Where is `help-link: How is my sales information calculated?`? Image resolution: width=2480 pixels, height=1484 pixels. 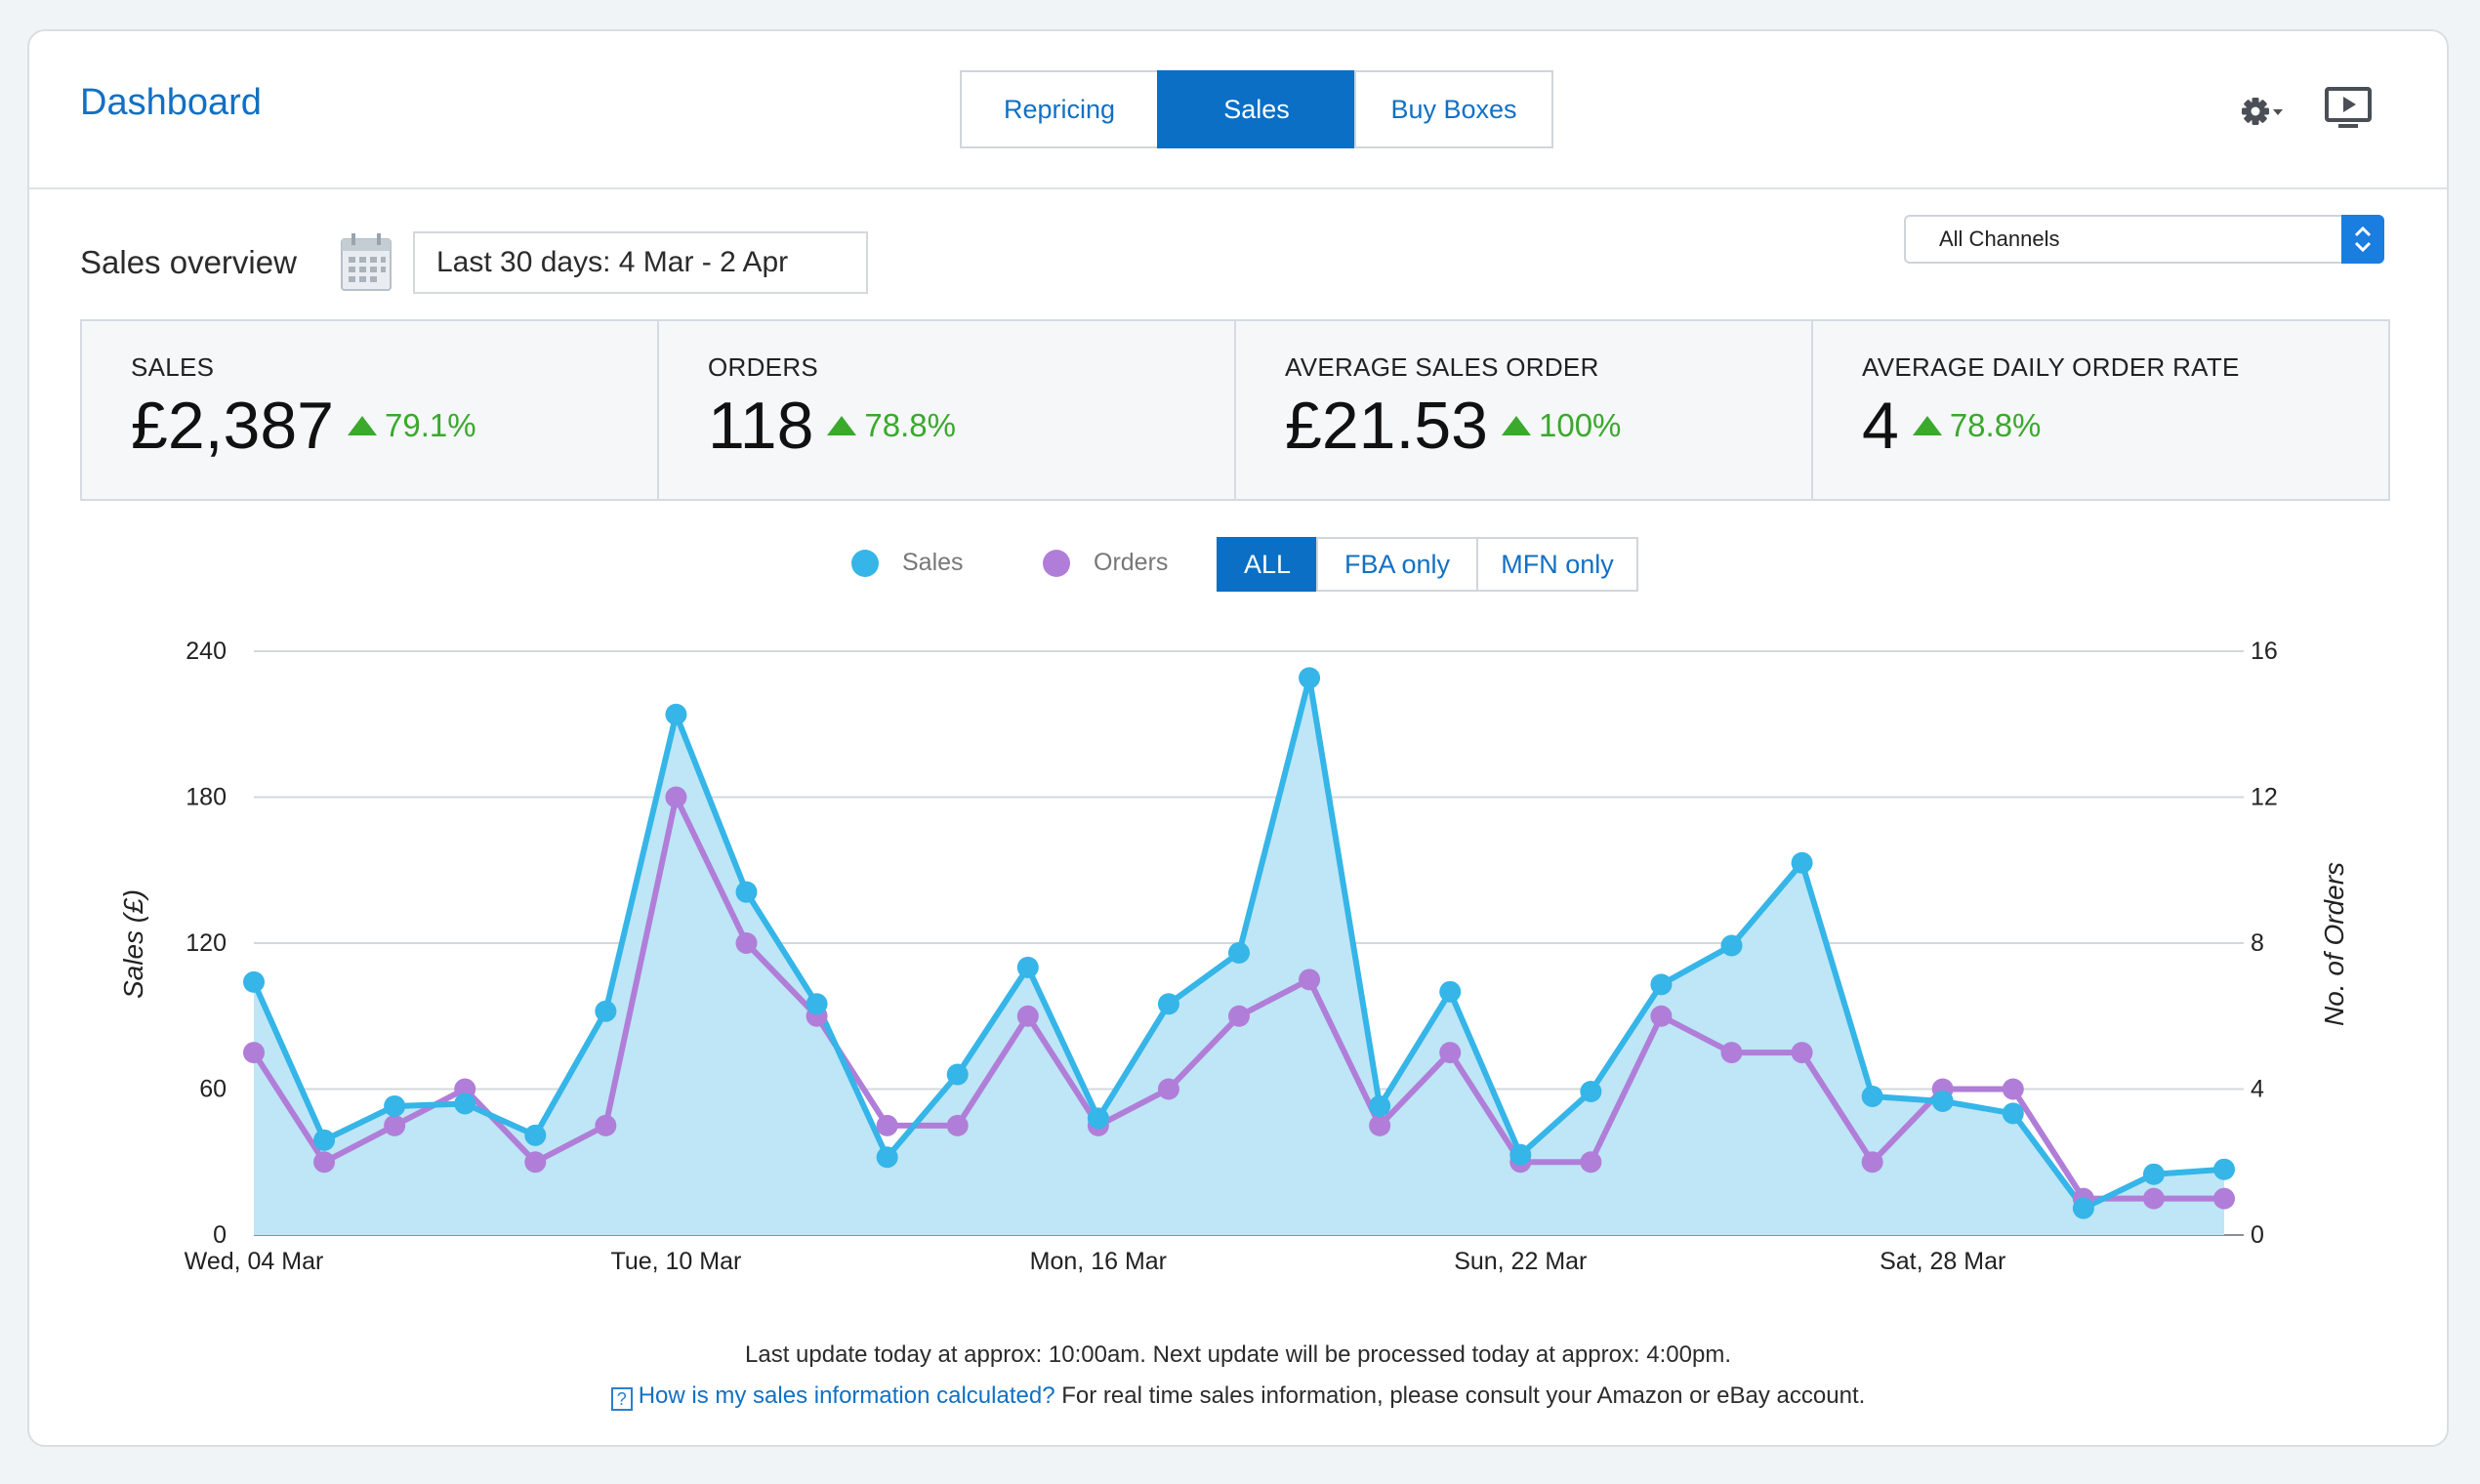 help-link: How is my sales information calculated? is located at coordinates (846, 1396).